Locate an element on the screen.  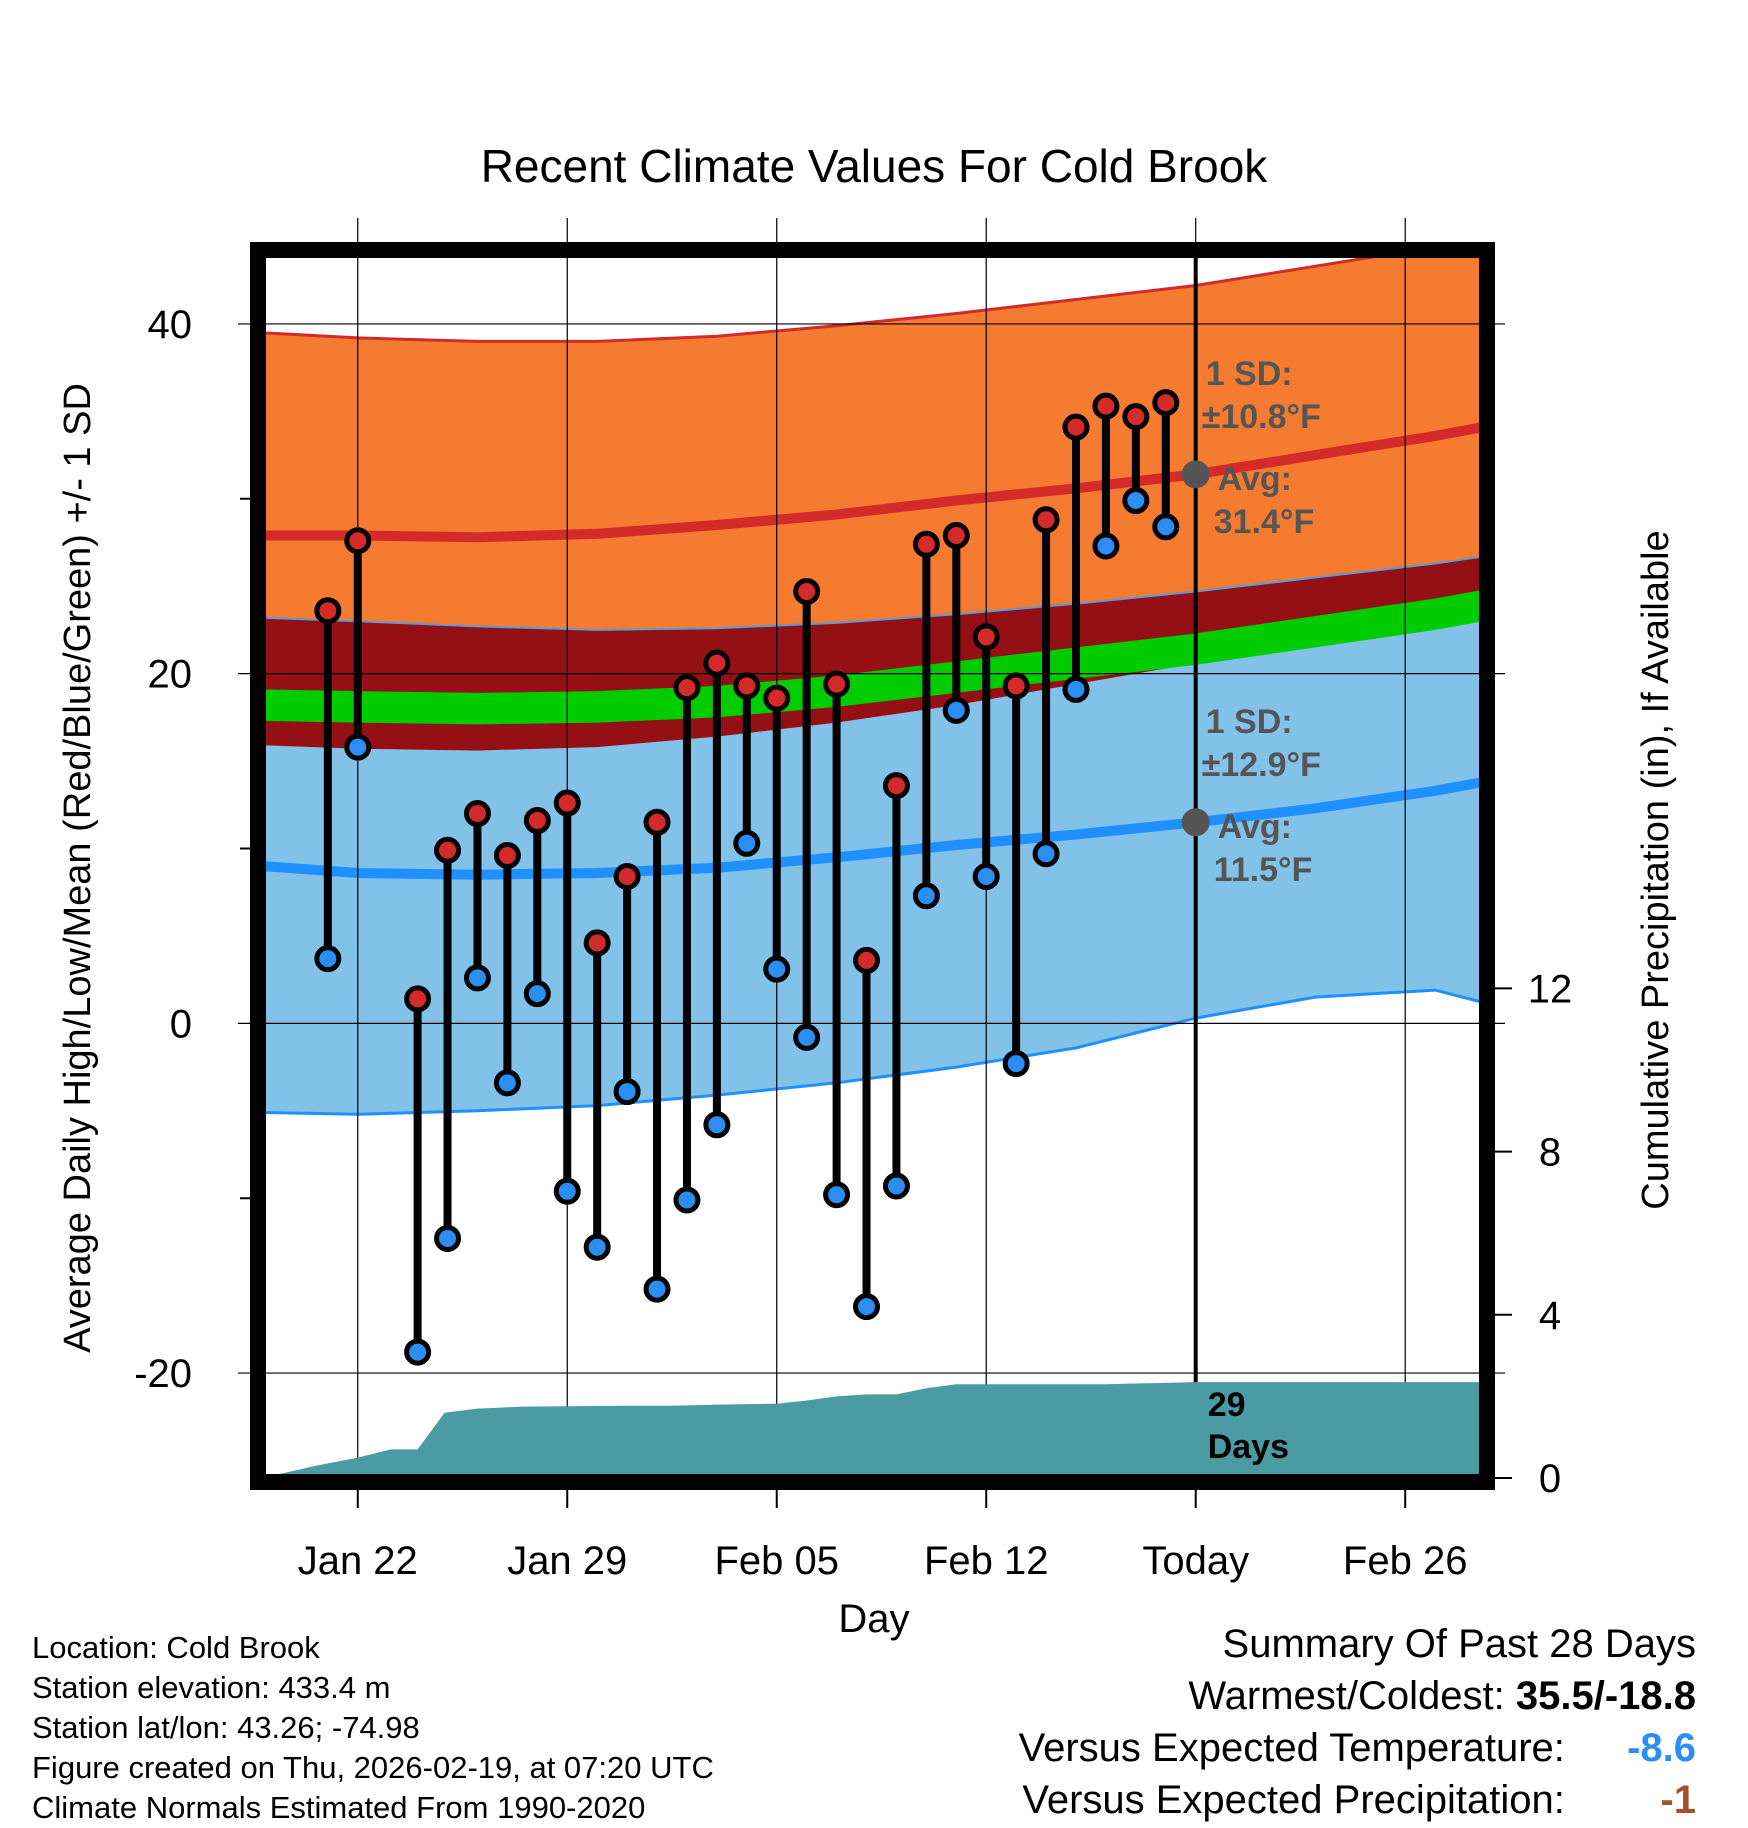
temp-row: Versus Expected Temperature: -8.6 is located at coordinates (1357, 1748).